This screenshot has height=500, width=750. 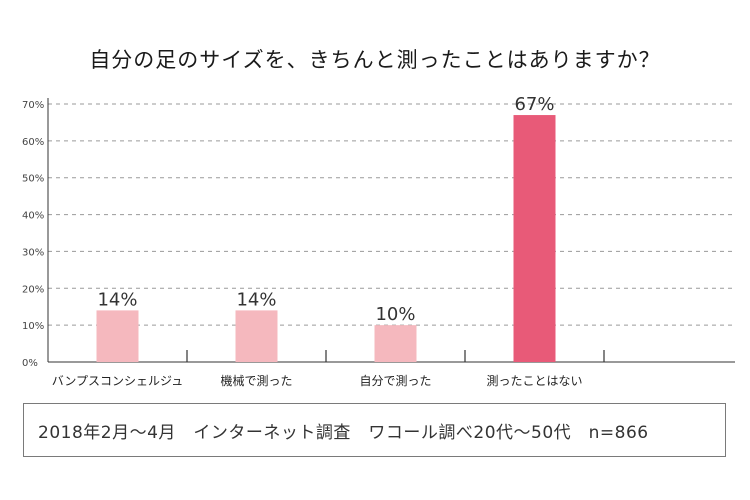 I want to click on bar-value-label: 67%, so click(x=534, y=104).